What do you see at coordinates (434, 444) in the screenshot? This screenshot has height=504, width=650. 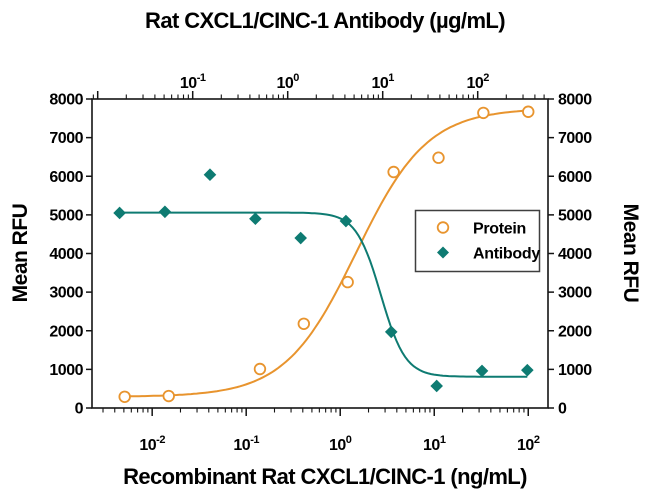 I see `bottom-tick-label: 10¹` at bounding box center [434, 444].